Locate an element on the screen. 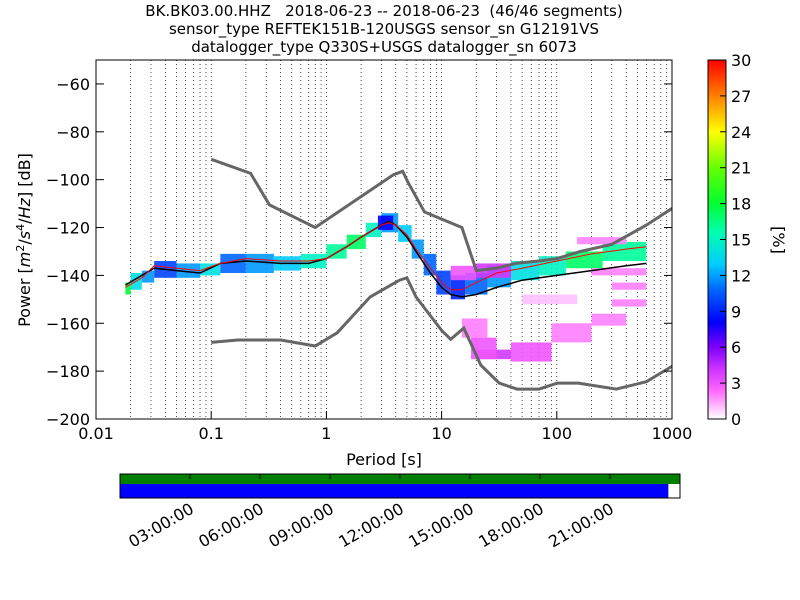  y-tick-label: −60 is located at coordinates (73, 84).